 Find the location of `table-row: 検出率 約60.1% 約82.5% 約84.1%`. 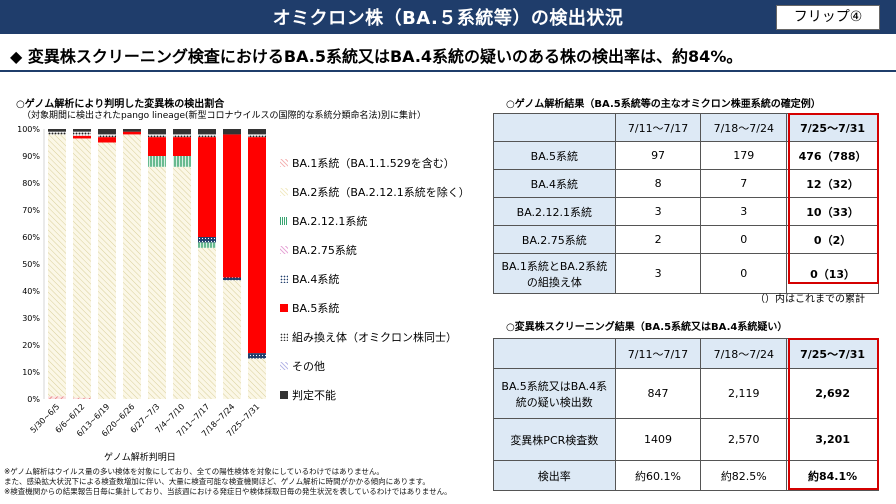

table-row: 検出率 約60.1% 約82.5% 約84.1% is located at coordinates (686, 475).